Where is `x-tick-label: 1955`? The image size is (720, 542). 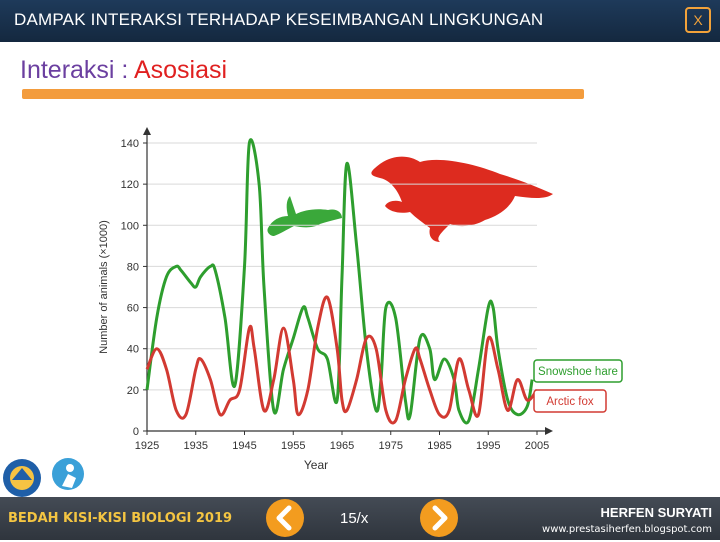
x-tick-label: 1955 is located at coordinates (293, 446).